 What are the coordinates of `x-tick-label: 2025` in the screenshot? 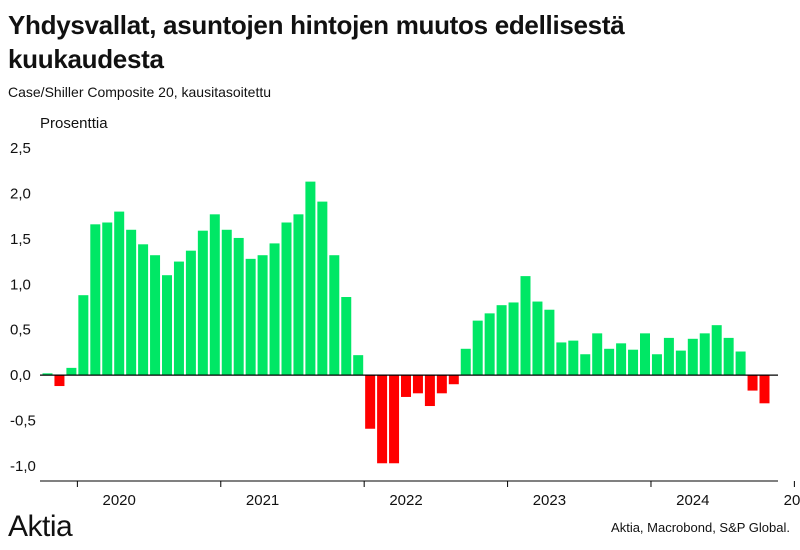 It's located at (792, 500).